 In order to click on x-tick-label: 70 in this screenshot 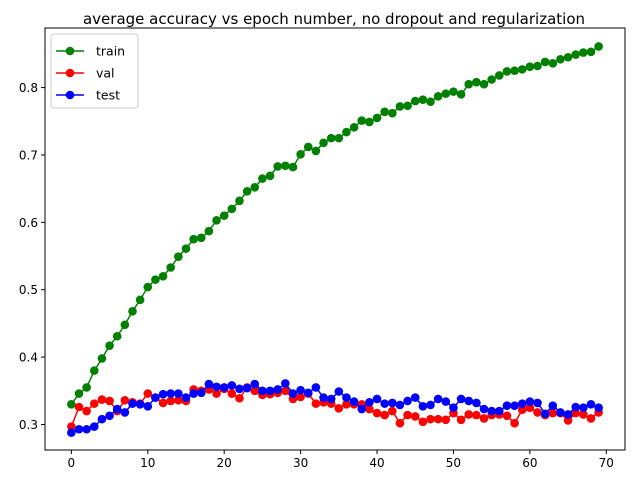, I will do `click(606, 463)`.